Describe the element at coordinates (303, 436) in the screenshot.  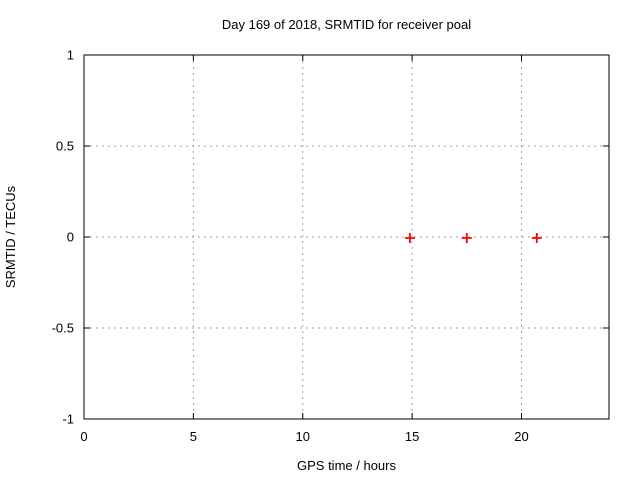
I see `x-tick-label: 10` at that location.